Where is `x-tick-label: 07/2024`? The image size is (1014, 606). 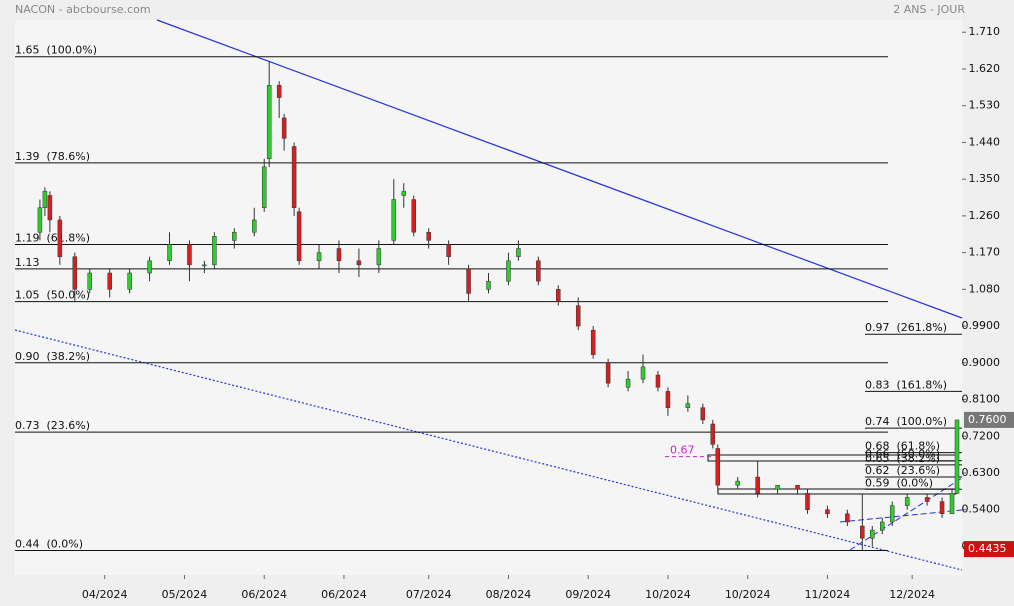
x-tick-label: 07/2024 is located at coordinates (429, 594).